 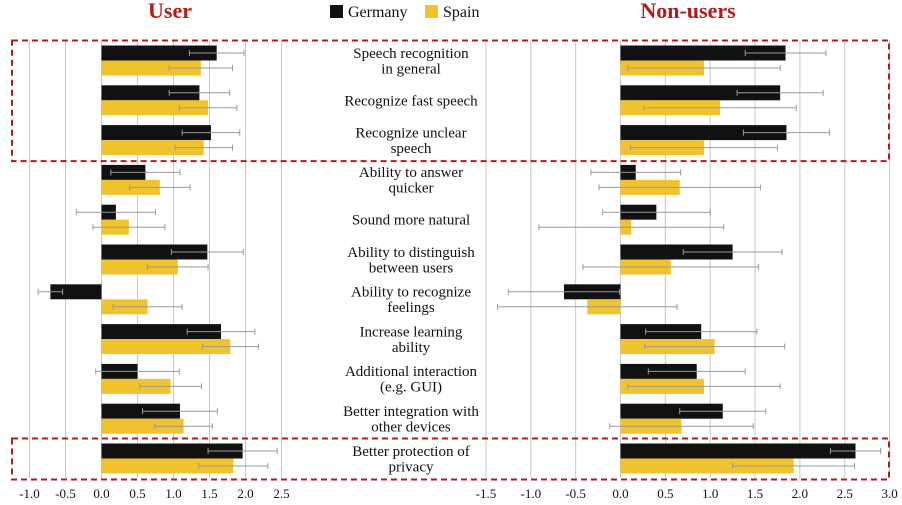 What do you see at coordinates (411, 420) in the screenshot?
I see `category-label: Better integration with other devices` at bounding box center [411, 420].